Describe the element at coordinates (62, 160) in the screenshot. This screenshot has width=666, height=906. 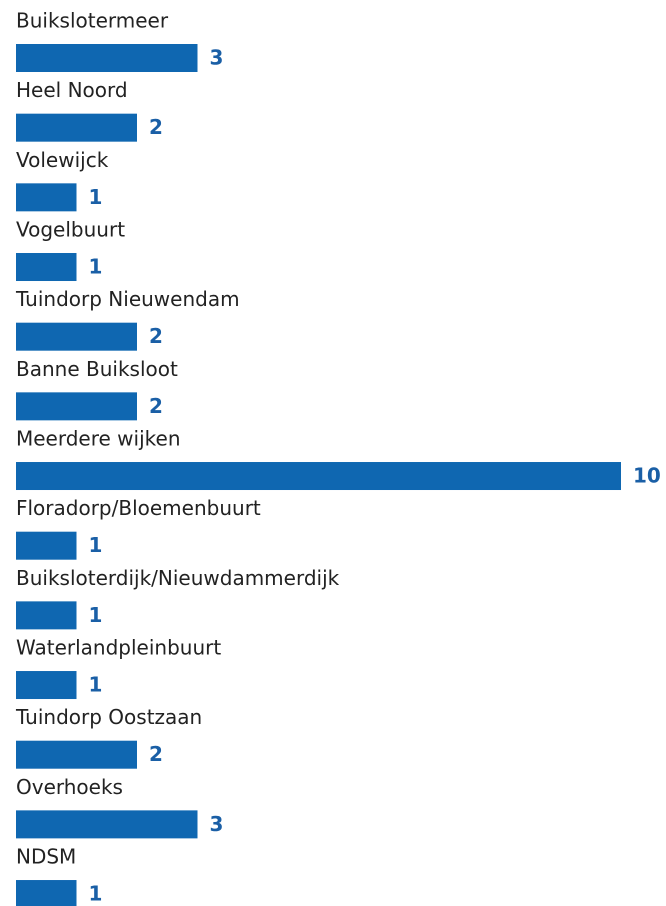
I see `category-label: Volewijck` at that location.